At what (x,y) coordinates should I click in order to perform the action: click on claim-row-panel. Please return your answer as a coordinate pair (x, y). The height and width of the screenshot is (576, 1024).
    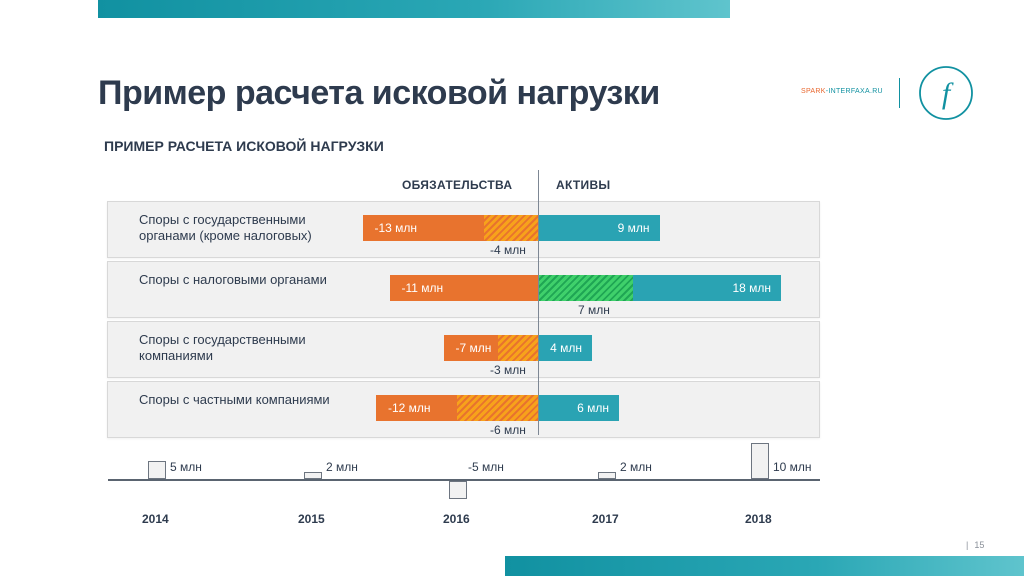
    Looking at the image, I should click on (463, 229).